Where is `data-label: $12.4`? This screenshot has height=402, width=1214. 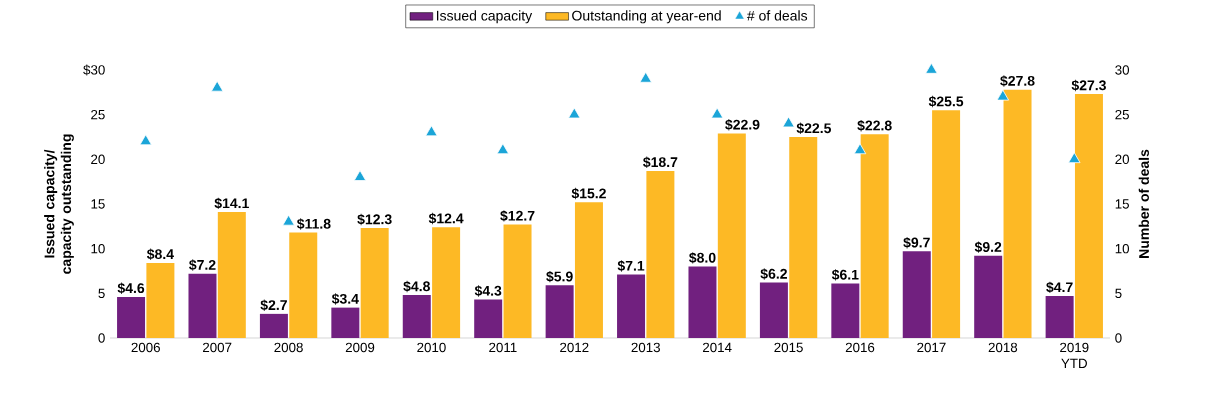
data-label: $12.4 is located at coordinates (446, 218).